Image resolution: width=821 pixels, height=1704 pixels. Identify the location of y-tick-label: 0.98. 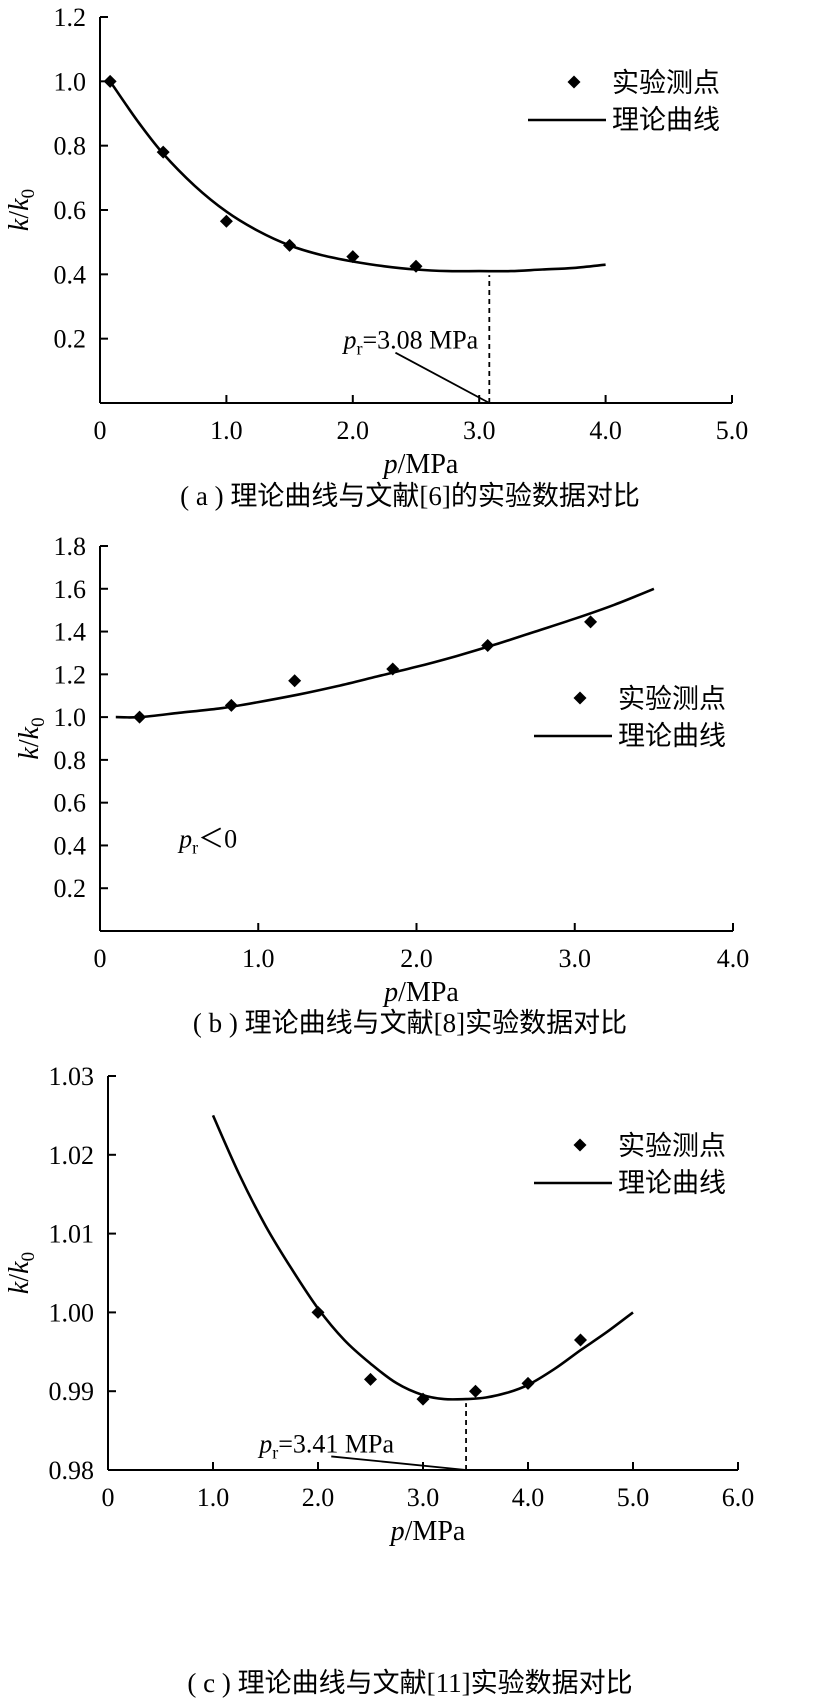
(72, 1470).